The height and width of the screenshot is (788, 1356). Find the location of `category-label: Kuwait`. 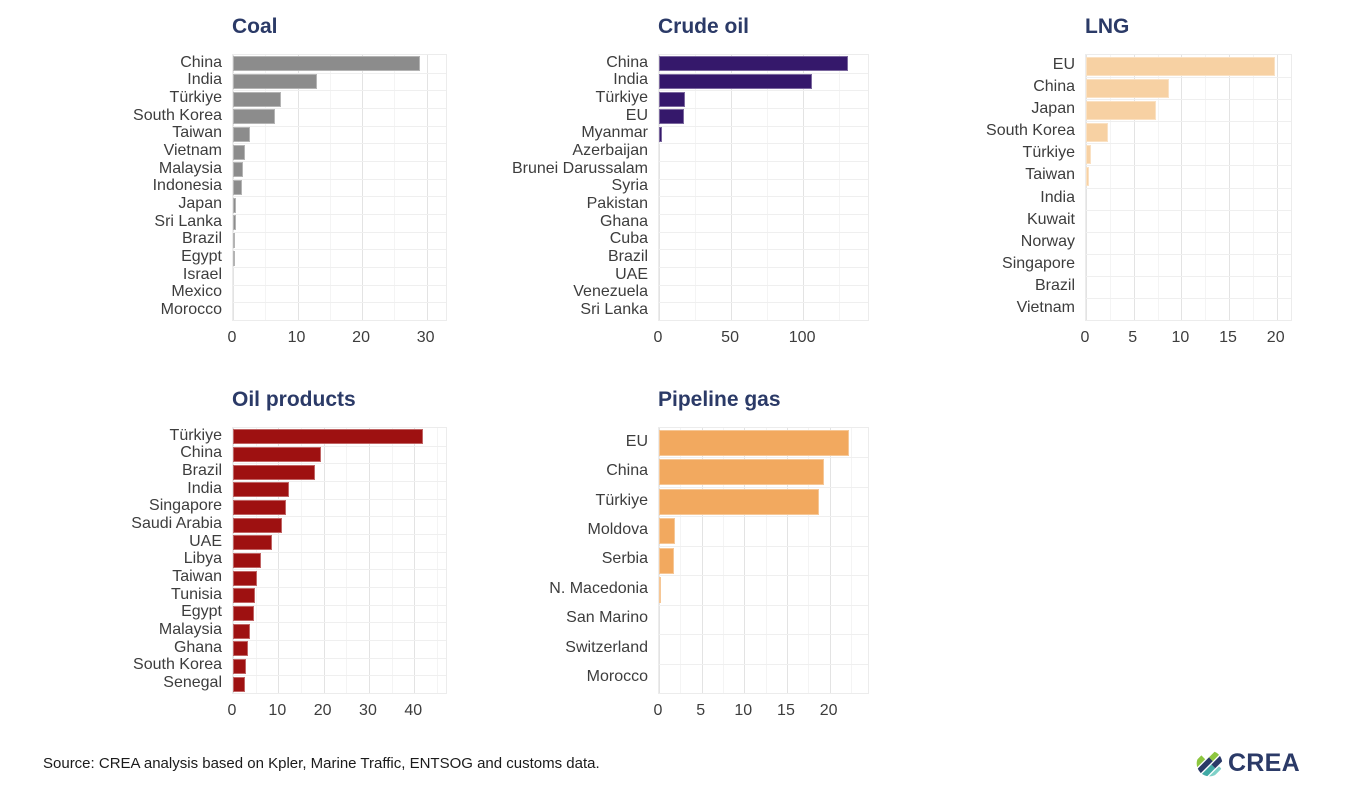

category-label: Kuwait is located at coordinates (1050, 219).